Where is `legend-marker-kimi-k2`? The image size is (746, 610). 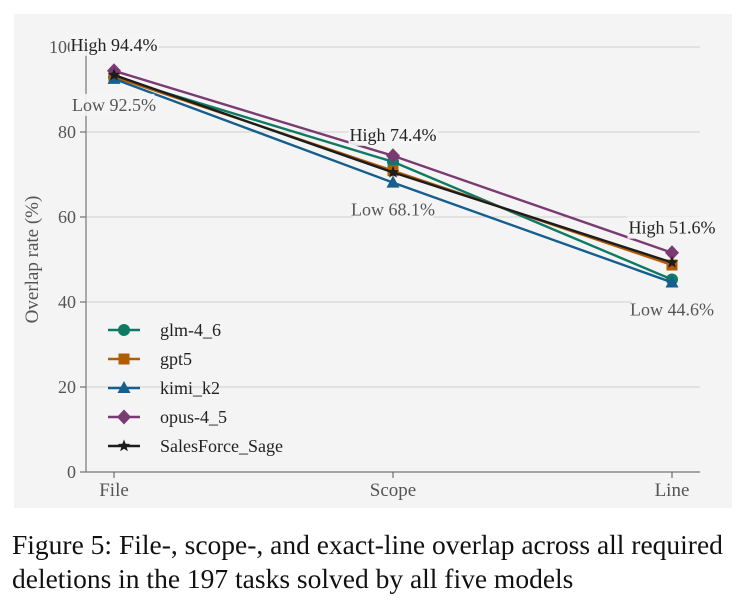
legend-marker-kimi-k2 is located at coordinates (124, 387).